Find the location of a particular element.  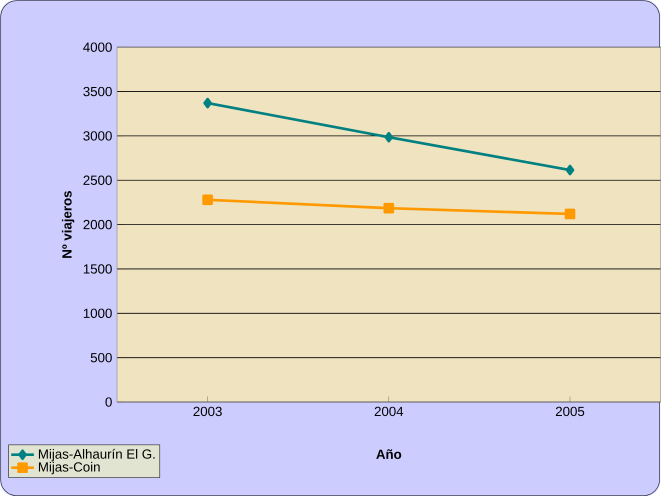

y-tick-label: 3500 is located at coordinates (97, 91).